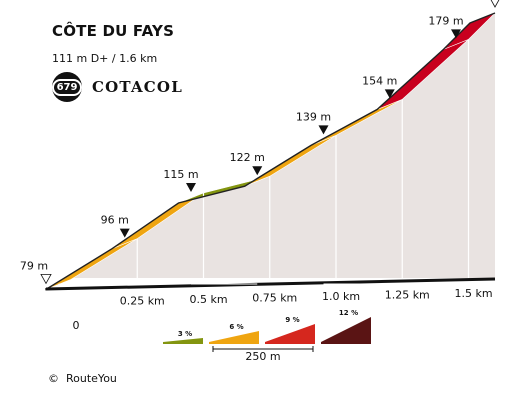  I want to click on copyright-icon: ©, so click(53, 378).